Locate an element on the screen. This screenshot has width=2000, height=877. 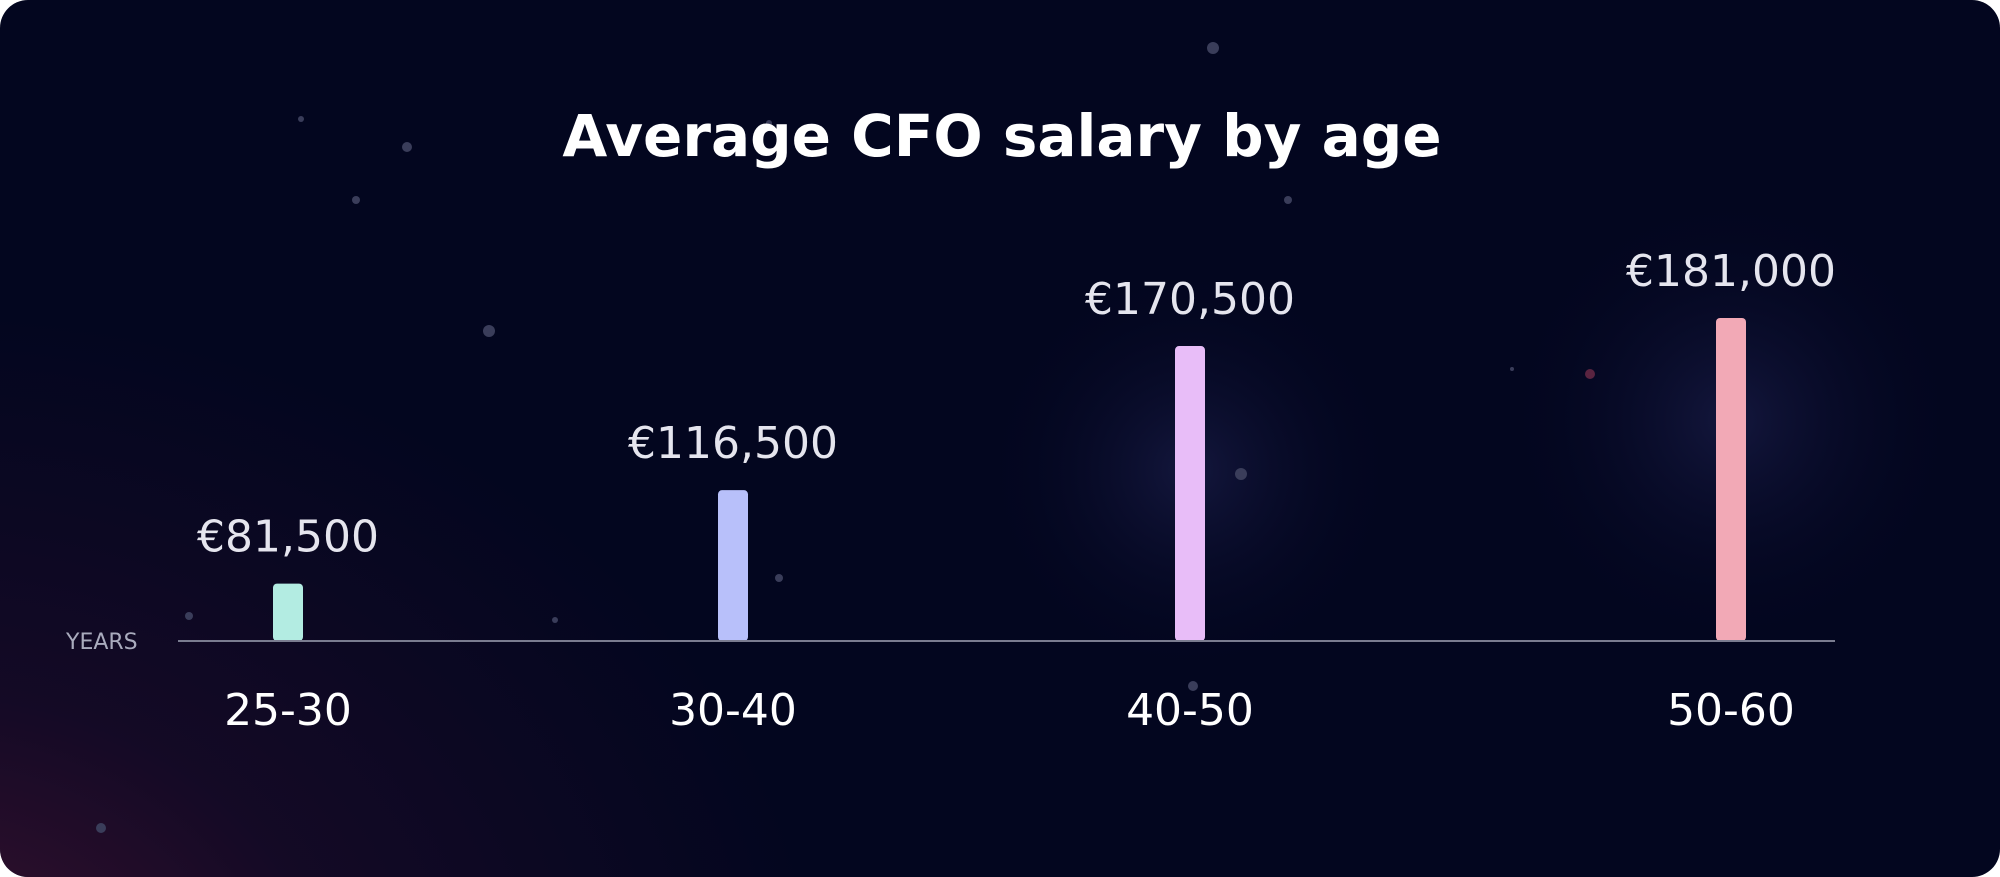
category-label-40-50: 40-50 is located at coordinates (1190, 710).